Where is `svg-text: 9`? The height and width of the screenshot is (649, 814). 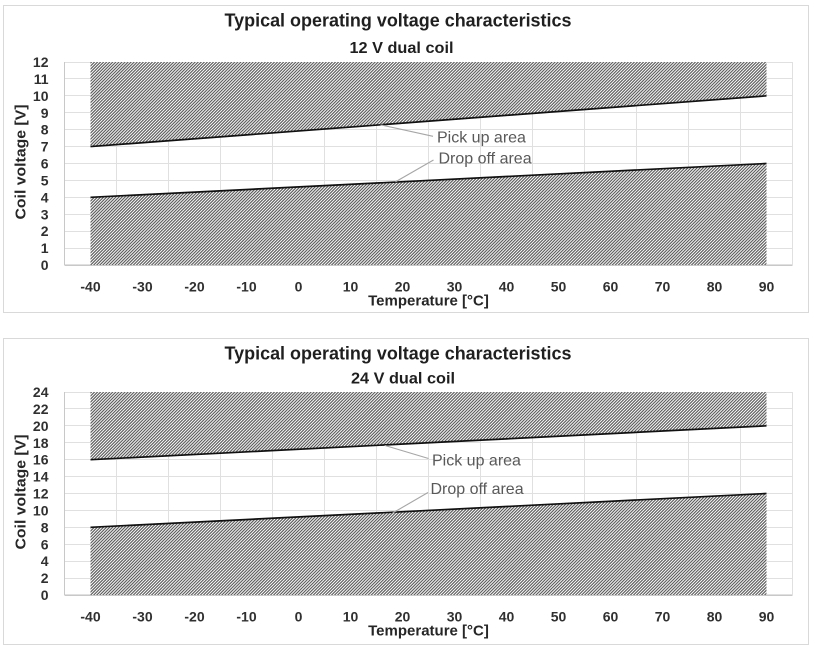
svg-text: 9 is located at coordinates (45, 113).